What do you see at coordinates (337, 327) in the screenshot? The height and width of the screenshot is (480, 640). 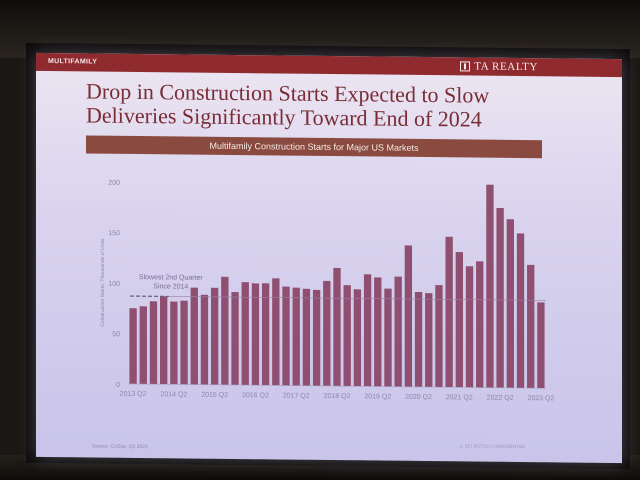 I see `bar-2018-Q2` at bounding box center [337, 327].